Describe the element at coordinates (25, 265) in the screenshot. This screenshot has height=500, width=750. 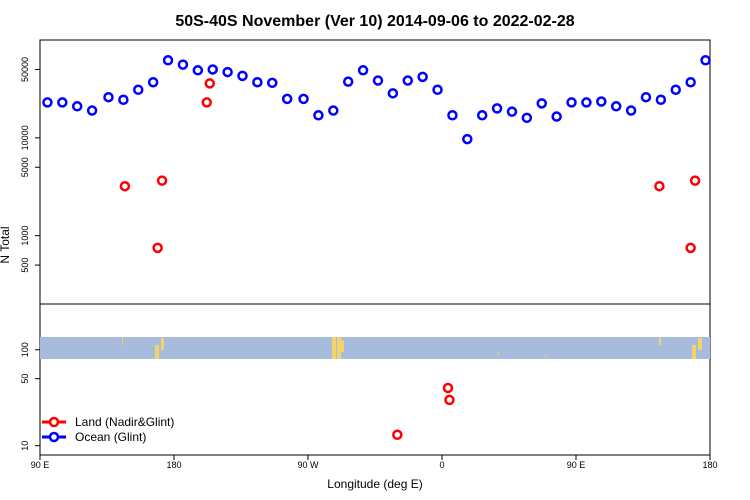
I see `upper-y-tick-label: 500` at that location.